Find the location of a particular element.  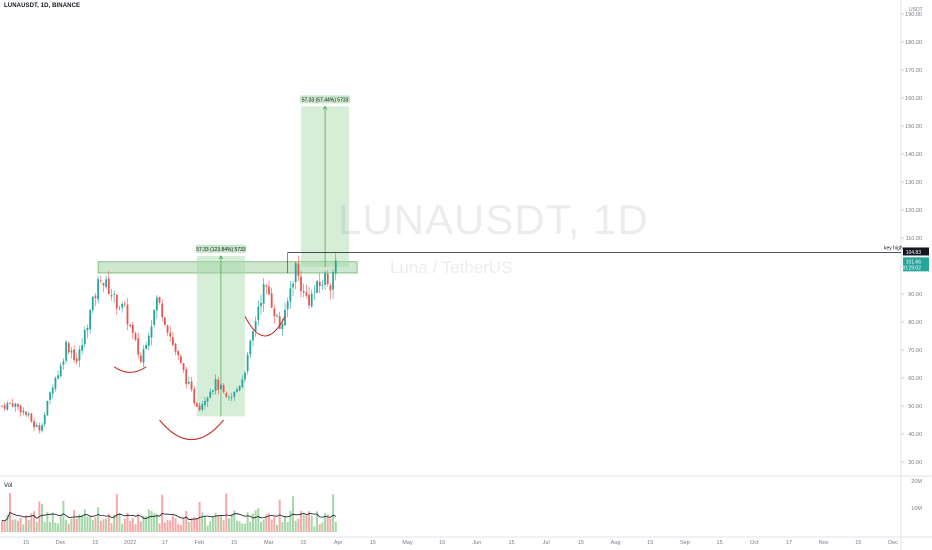

candles is located at coordinates (169, 343).